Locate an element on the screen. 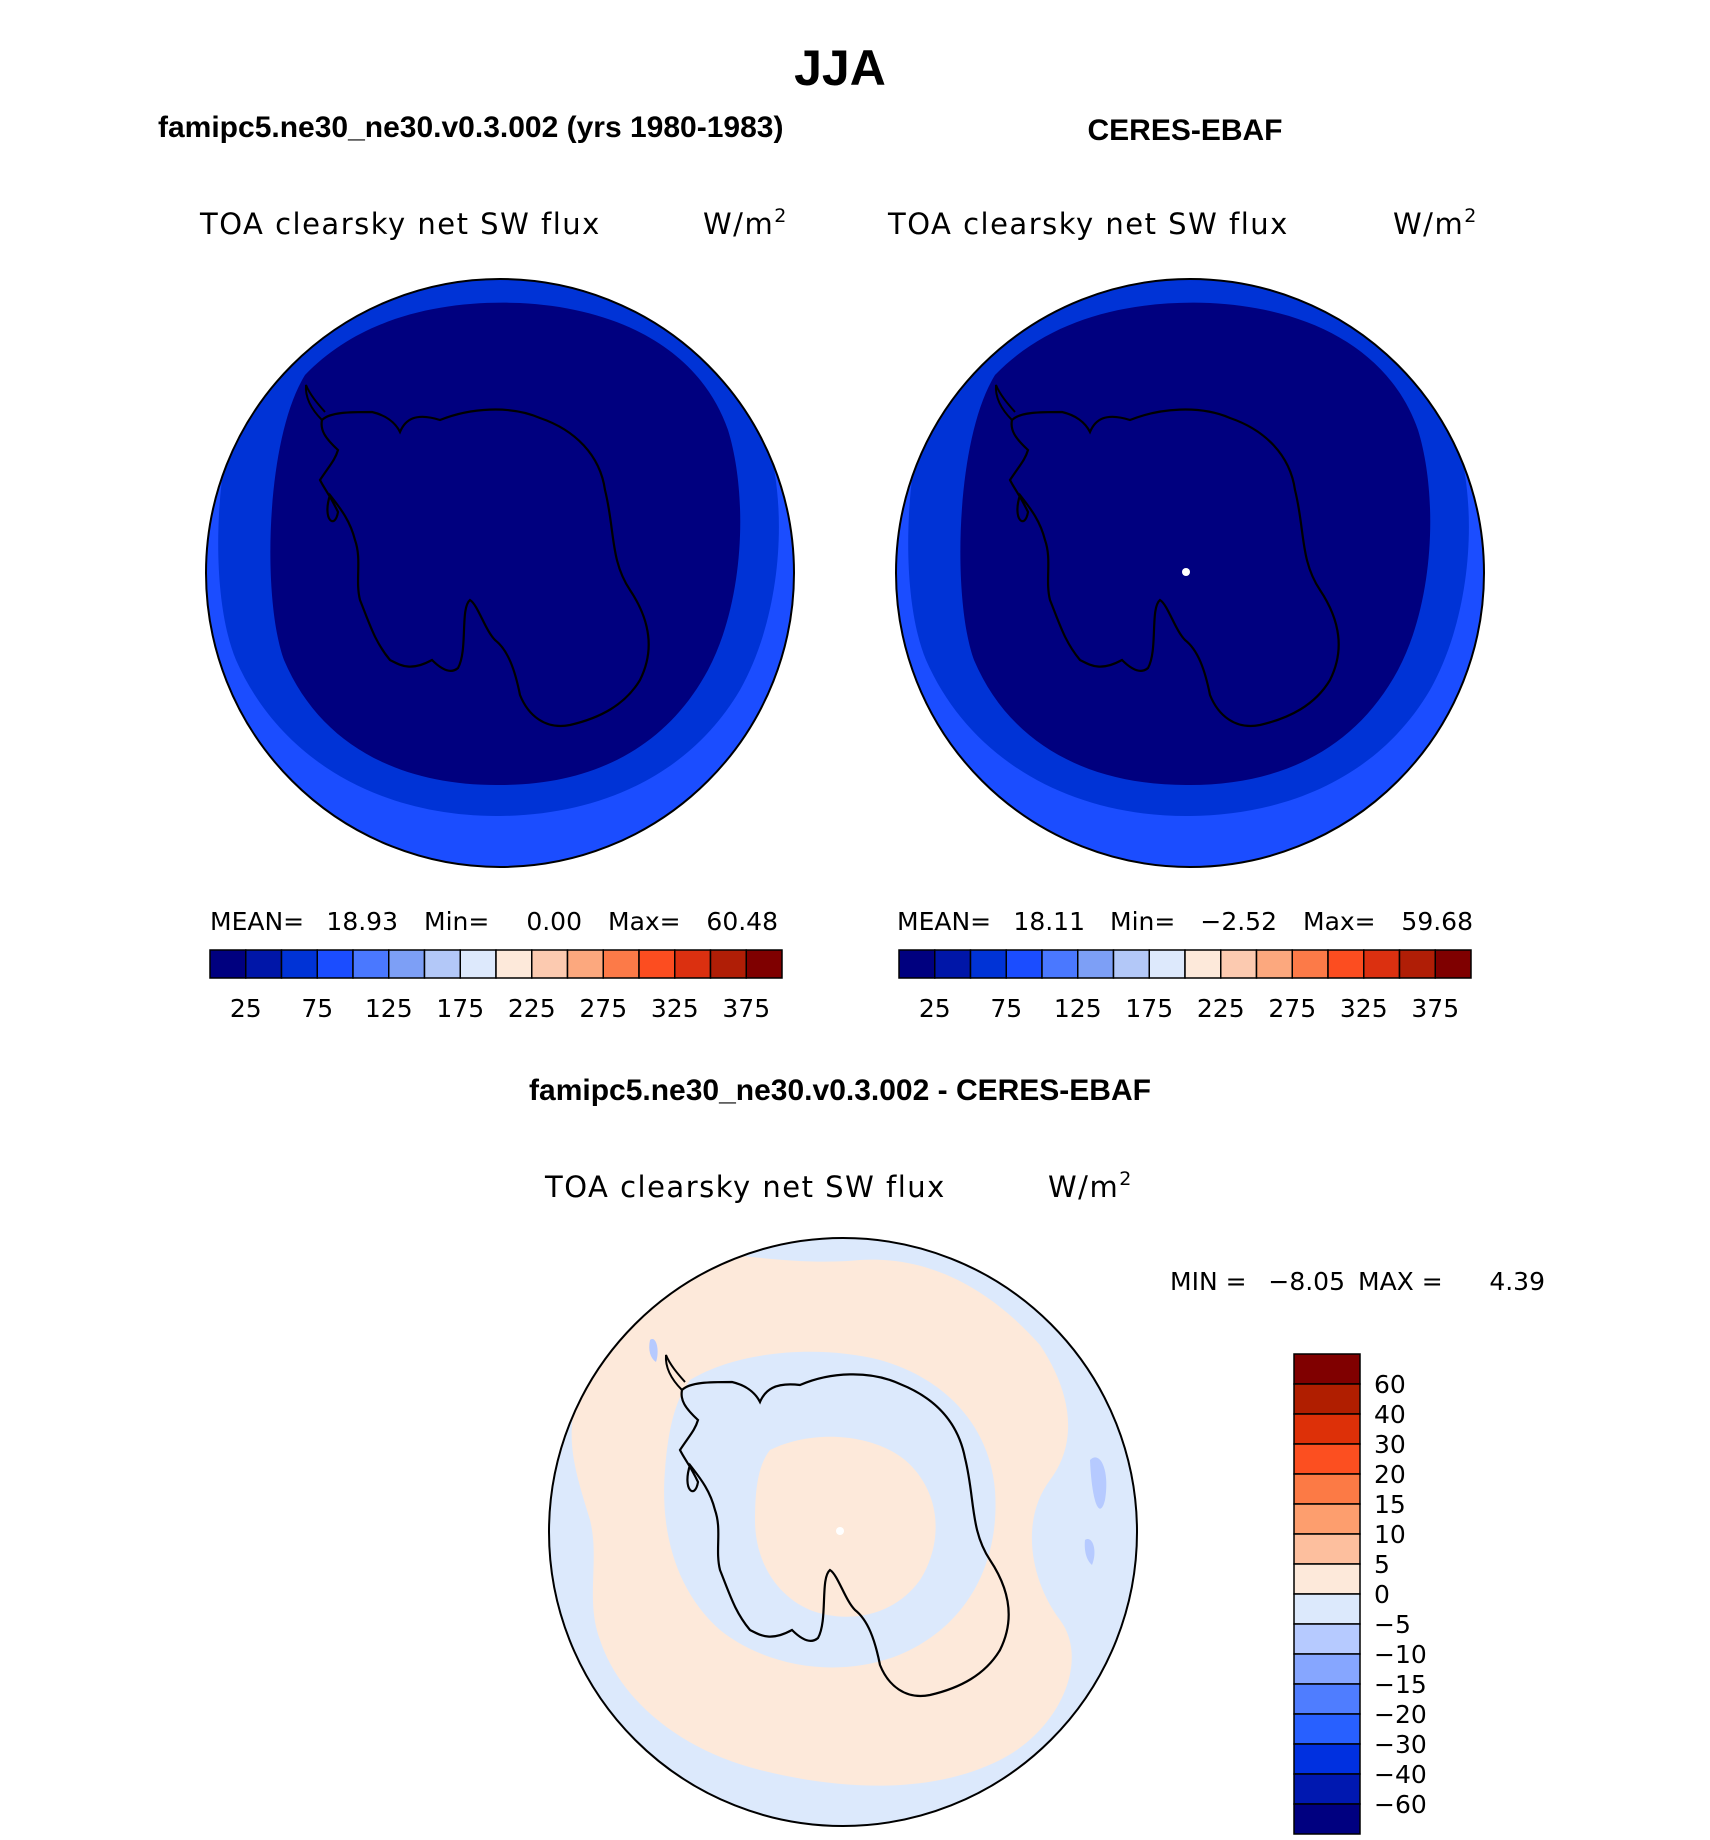 The height and width of the screenshot is (1840, 1710). diff-map is located at coordinates (843, 1532).